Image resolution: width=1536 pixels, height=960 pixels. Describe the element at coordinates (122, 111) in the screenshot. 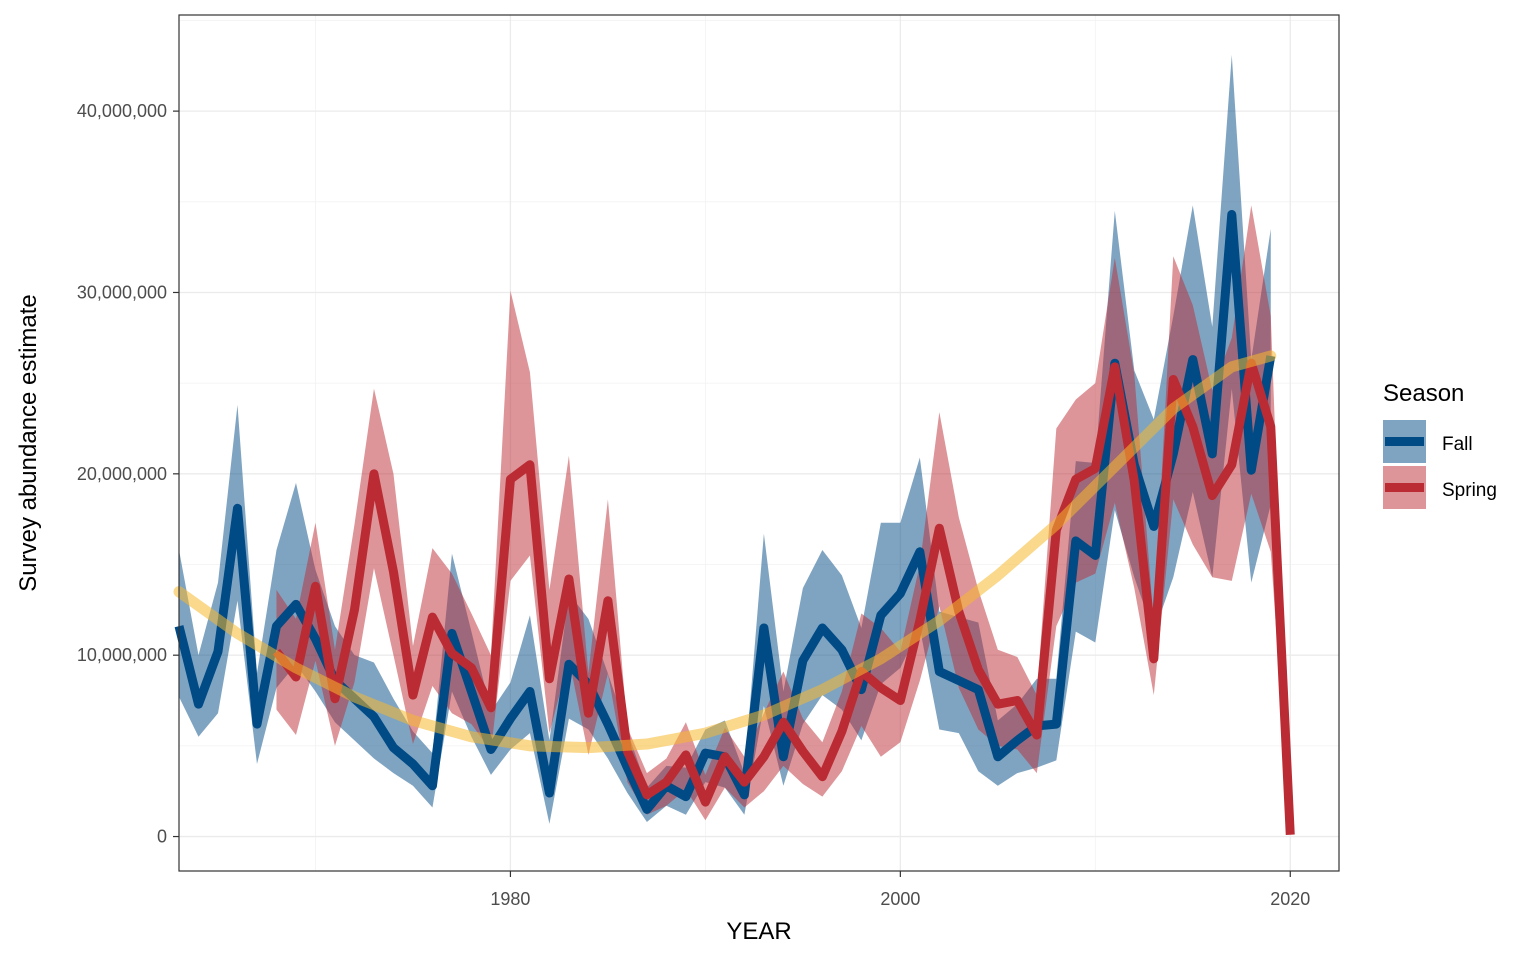

I see `y-tick-label: 40,000,000` at that location.